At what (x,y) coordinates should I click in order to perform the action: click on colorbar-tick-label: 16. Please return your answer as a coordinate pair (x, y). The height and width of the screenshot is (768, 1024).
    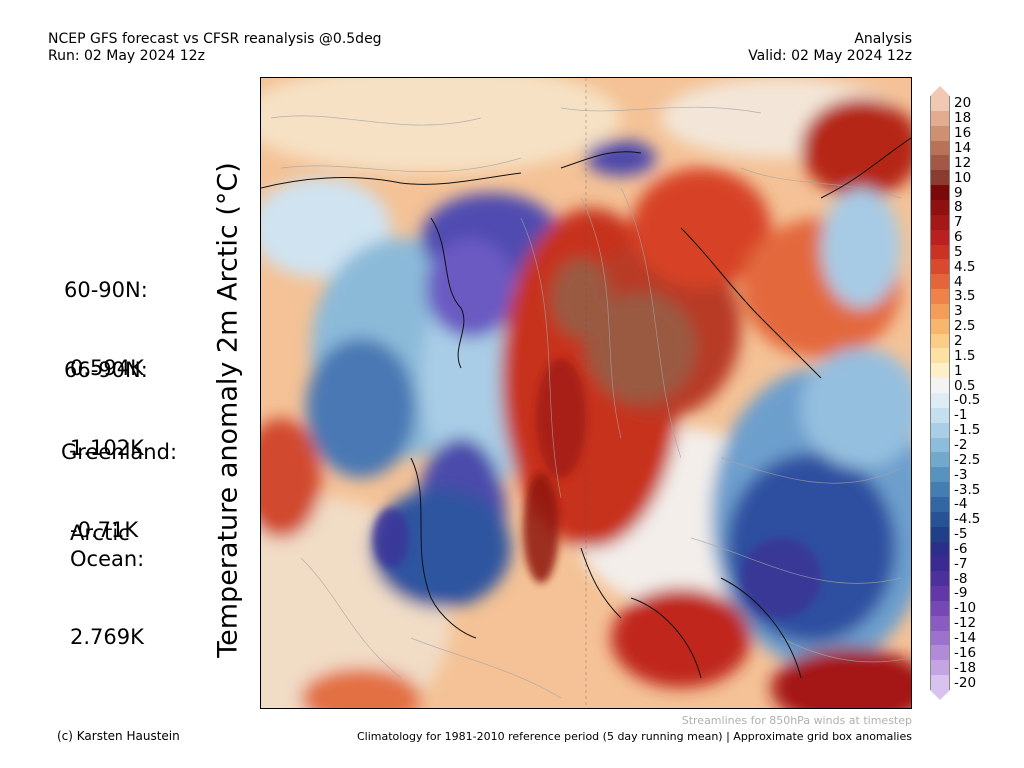
    Looking at the image, I should click on (963, 133).